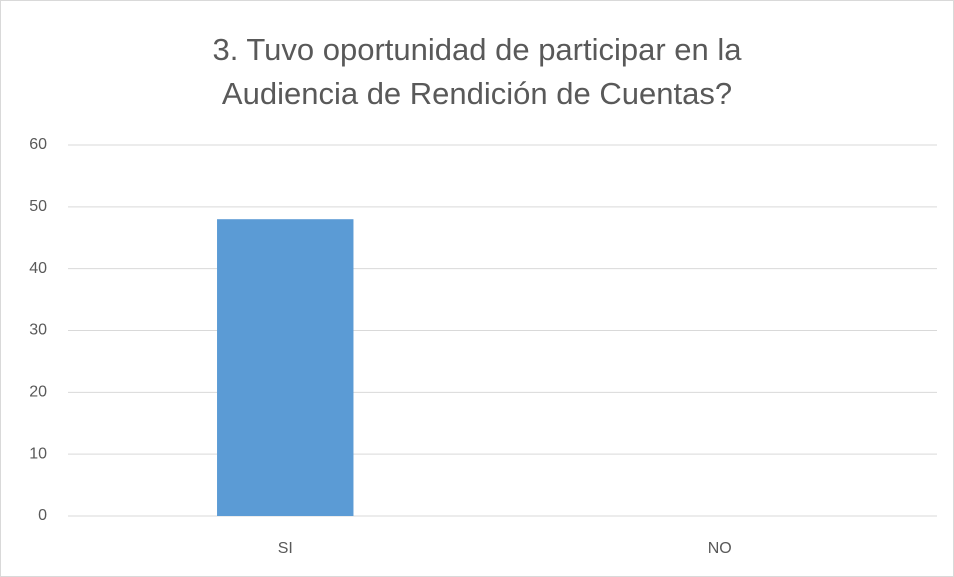 The image size is (954, 577). I want to click on y-tick-label: 50, so click(38, 206).